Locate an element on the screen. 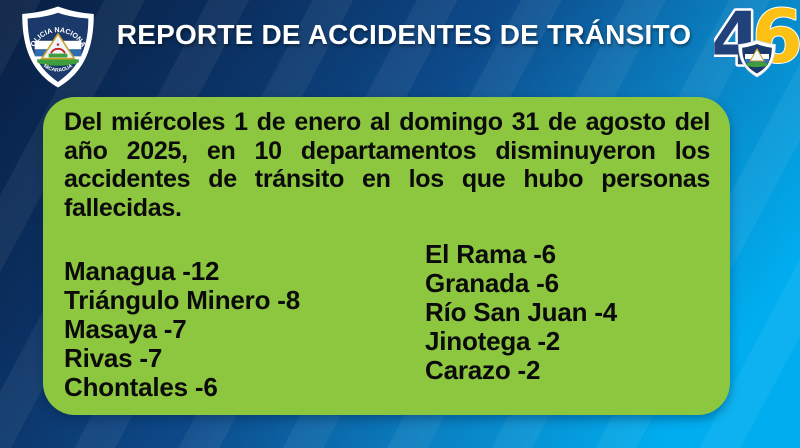  police-logo-bottom-text: NICARAGUA is located at coordinates (58, 68).